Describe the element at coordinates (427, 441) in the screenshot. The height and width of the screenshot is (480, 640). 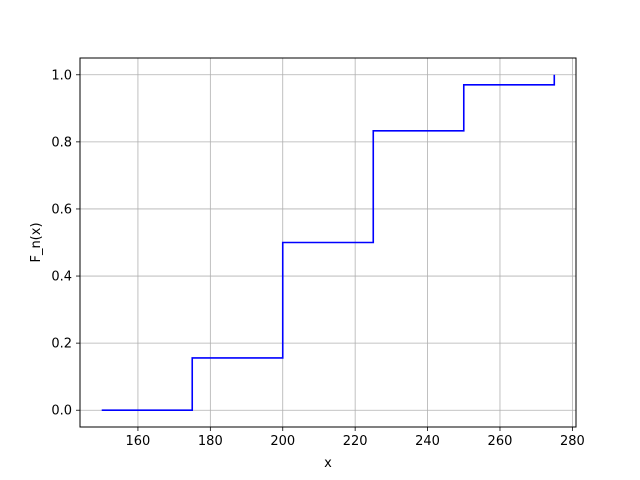
I see `x-tick-label: 240` at that location.